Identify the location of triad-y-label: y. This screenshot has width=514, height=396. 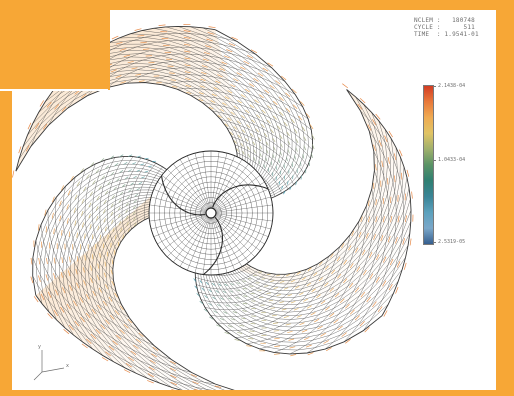
(39, 347).